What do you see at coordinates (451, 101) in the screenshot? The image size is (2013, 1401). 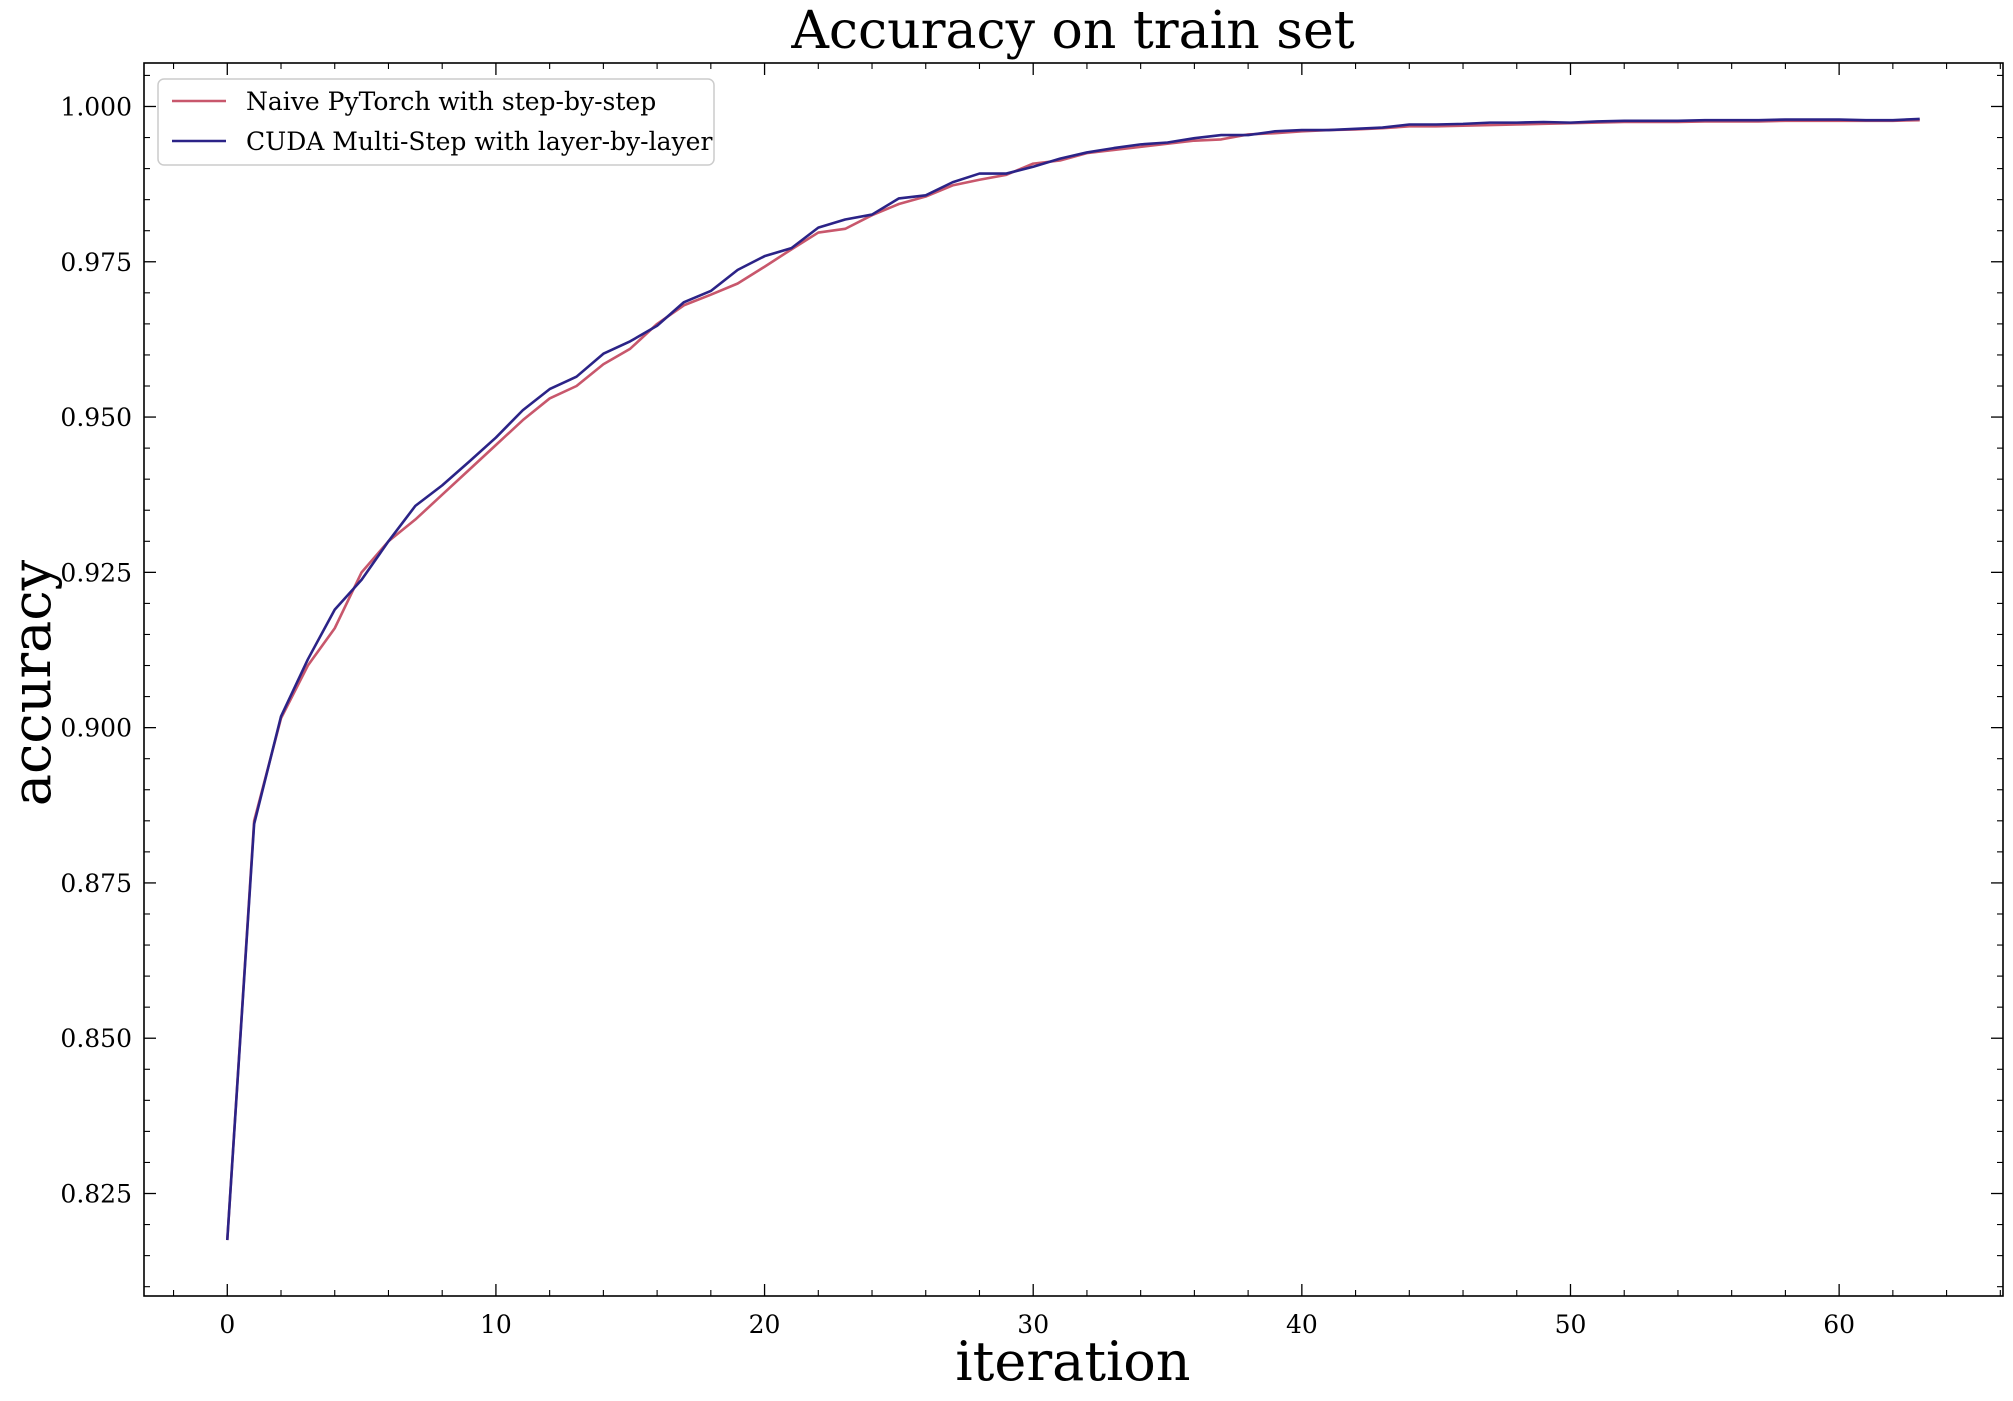 I see `legend-label-1: Naive PyTorch with step-by-step` at bounding box center [451, 101].